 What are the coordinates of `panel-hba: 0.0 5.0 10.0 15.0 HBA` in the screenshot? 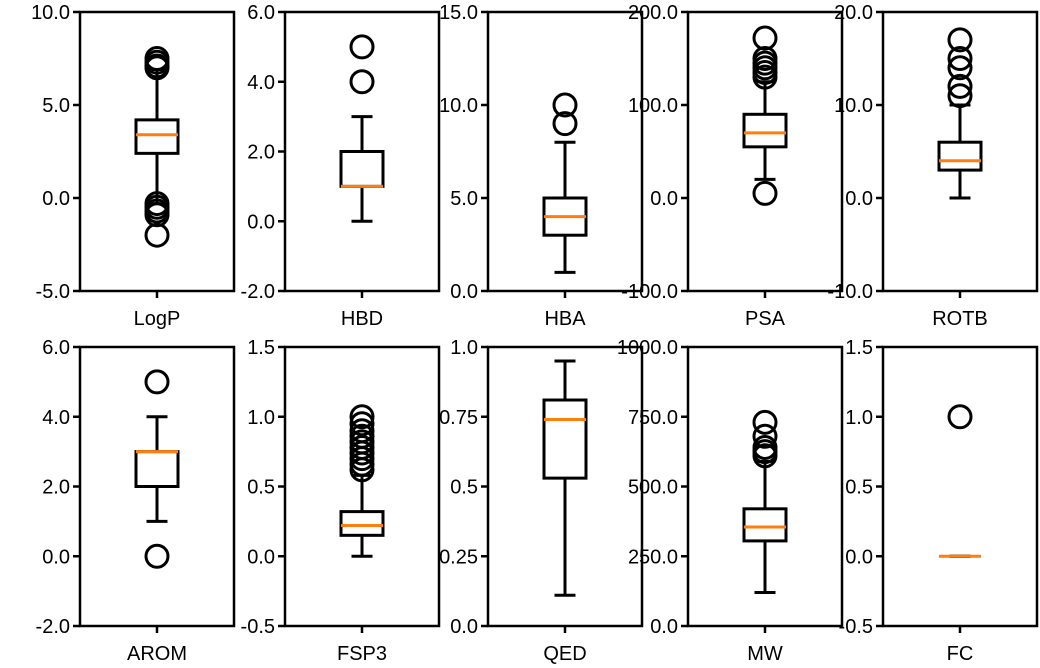 It's located at (541, 166).